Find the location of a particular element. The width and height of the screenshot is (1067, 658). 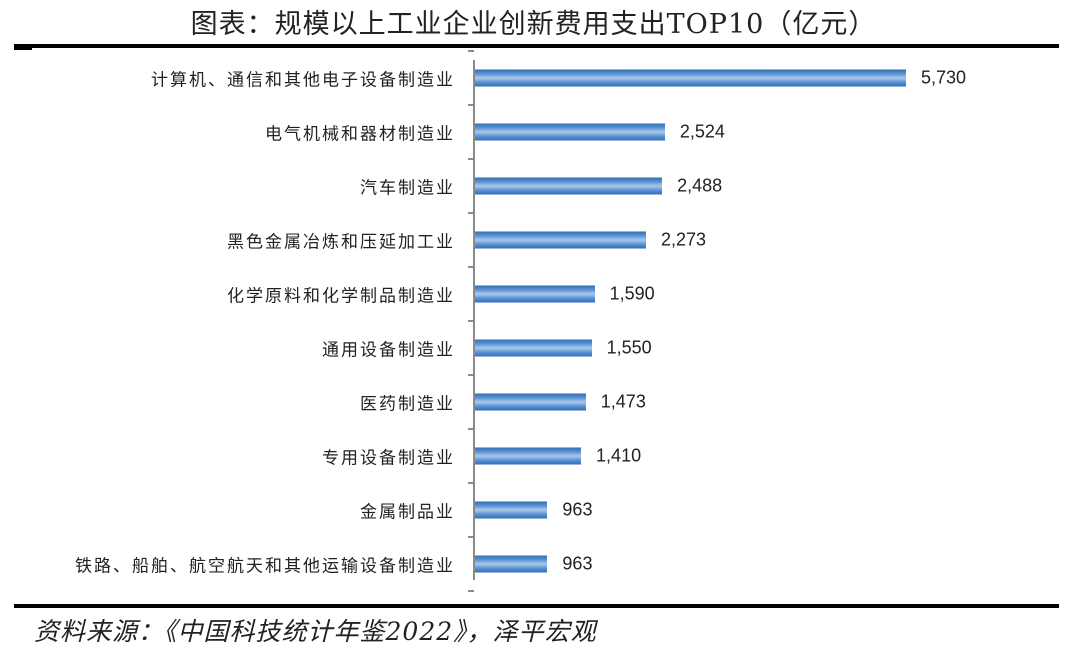

value-label: 1,550 is located at coordinates (629, 347).